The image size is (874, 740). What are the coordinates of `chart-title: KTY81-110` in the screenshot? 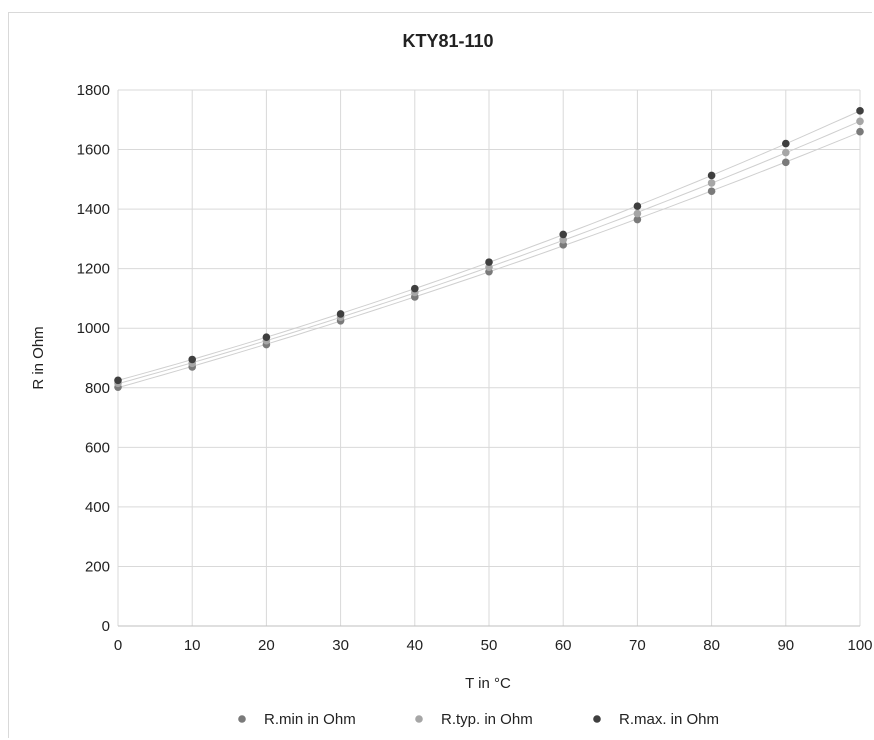 It's located at (447, 41).